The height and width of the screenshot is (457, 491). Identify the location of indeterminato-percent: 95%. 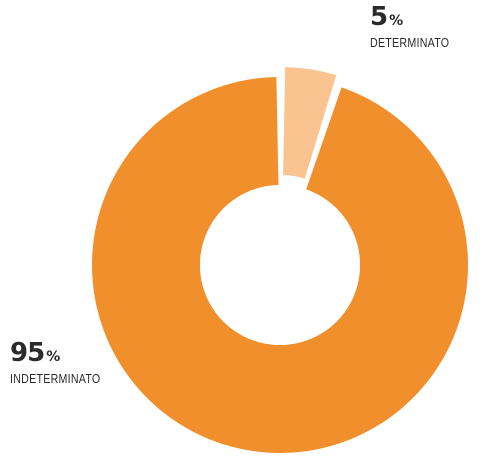
(65, 353).